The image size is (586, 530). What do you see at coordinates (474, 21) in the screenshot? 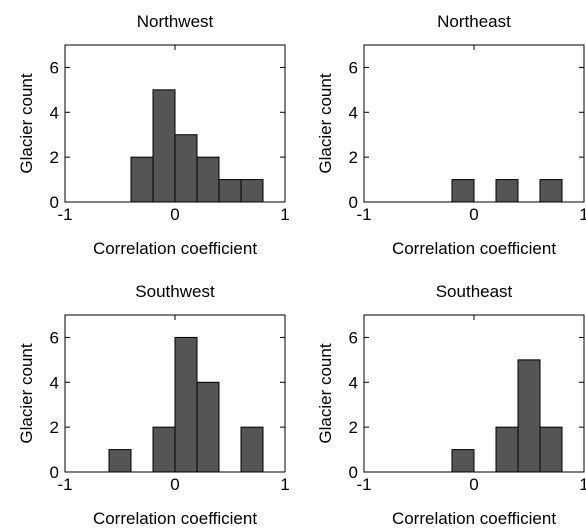
I see `chart-title: Northeast` at bounding box center [474, 21].